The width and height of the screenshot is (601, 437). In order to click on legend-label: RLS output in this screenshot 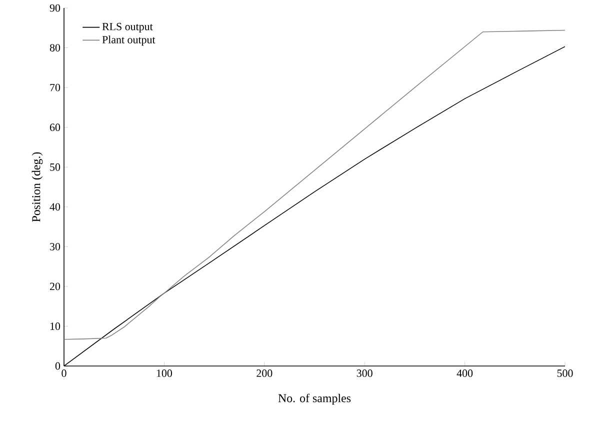, I will do `click(127, 27)`.